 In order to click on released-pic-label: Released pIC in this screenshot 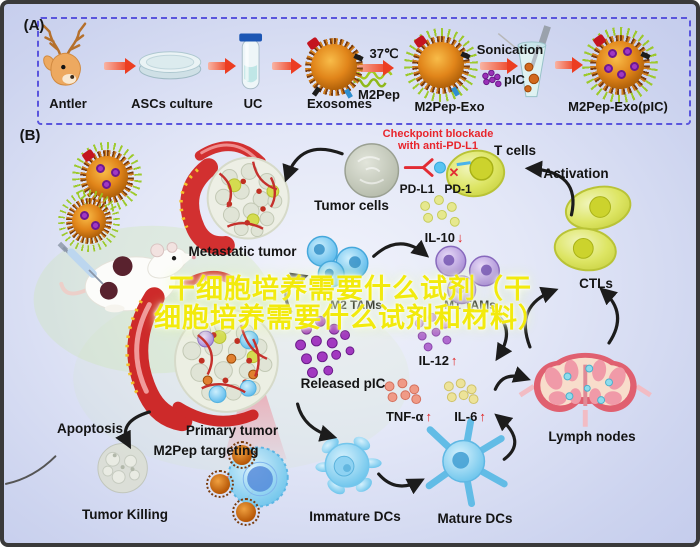, I will do `click(343, 383)`.